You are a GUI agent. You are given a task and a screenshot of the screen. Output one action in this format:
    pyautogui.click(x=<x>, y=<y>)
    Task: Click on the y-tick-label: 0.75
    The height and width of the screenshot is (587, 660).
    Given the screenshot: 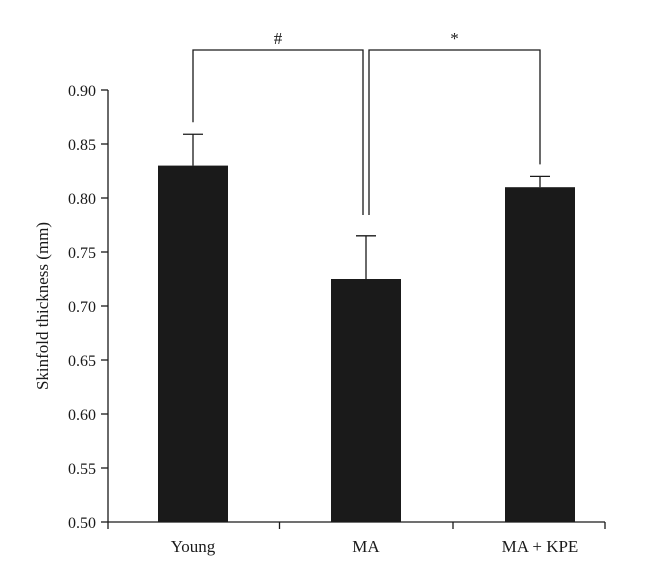 What is the action you would take?
    pyautogui.click(x=82, y=253)
    